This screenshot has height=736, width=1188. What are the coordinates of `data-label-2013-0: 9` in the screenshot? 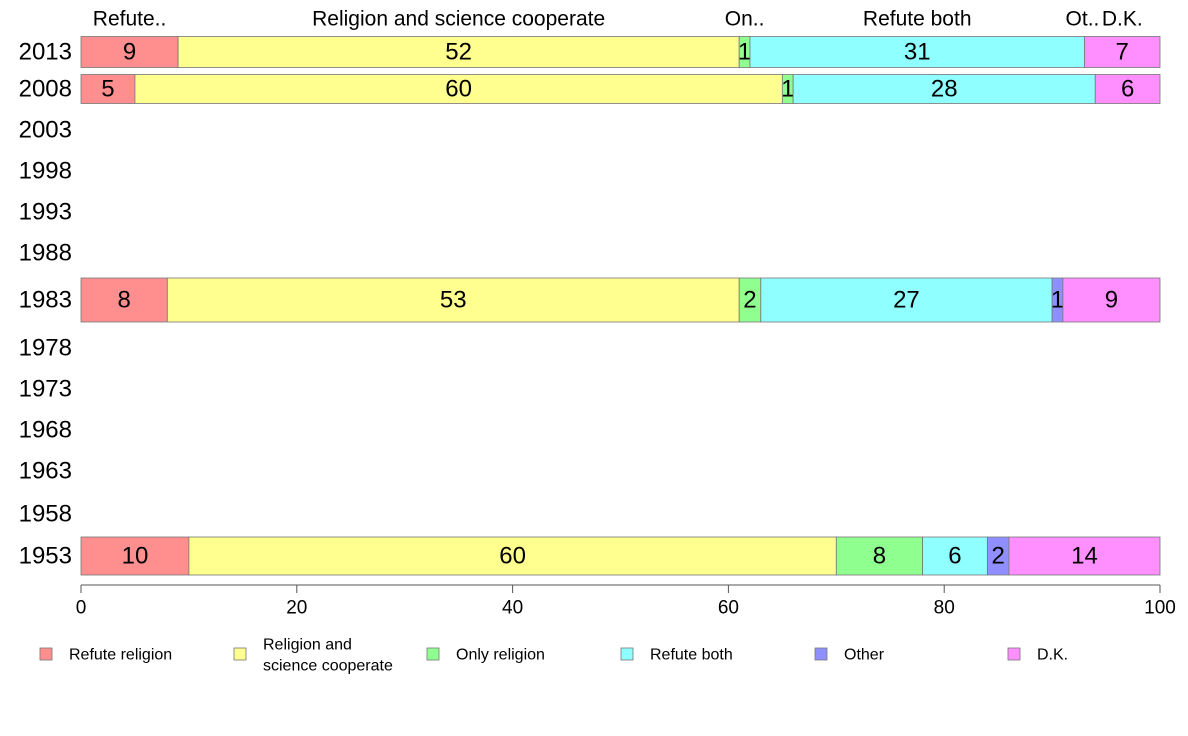 It's located at (129, 52).